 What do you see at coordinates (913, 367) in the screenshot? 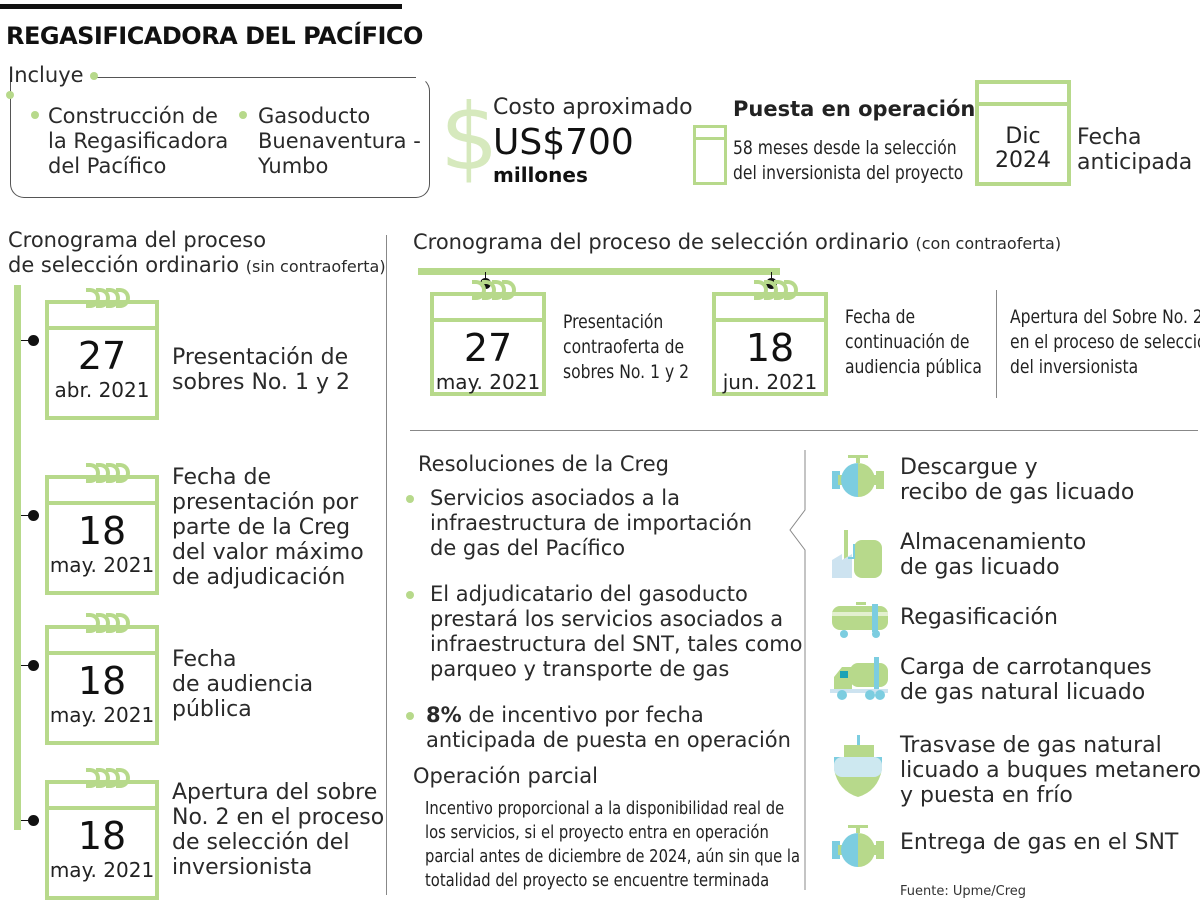
I see `line: audiencia pública` at bounding box center [913, 367].